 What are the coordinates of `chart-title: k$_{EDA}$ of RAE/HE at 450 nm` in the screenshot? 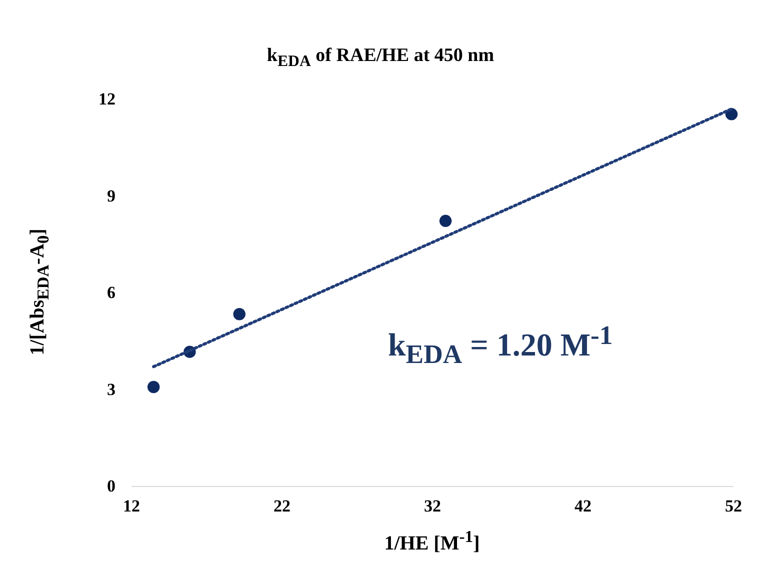 It's located at (381, 58).